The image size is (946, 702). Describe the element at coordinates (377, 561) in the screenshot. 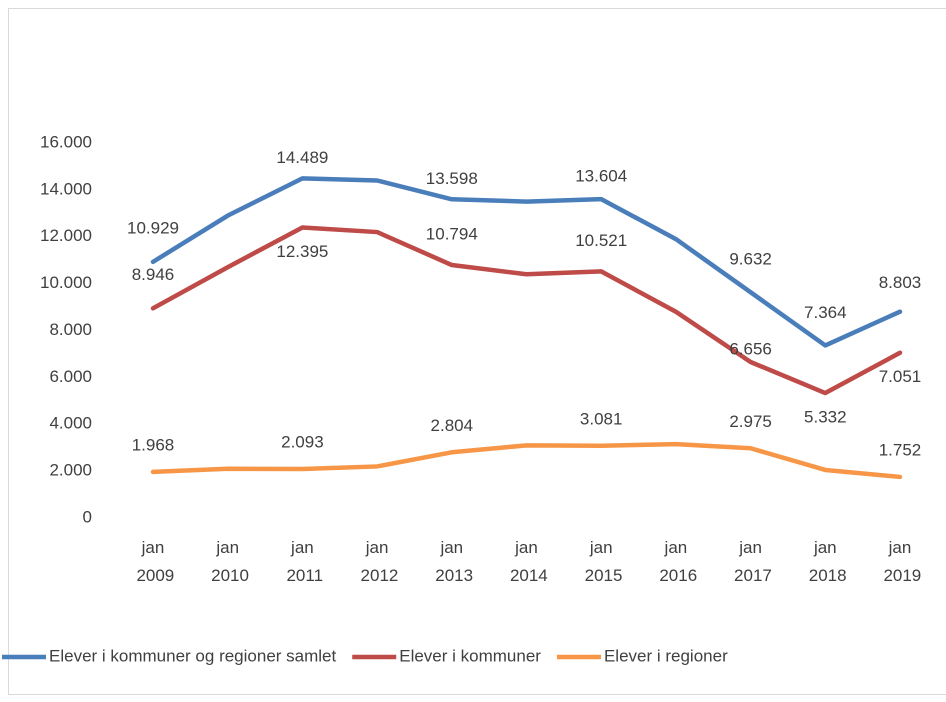

I see `x-tick-label: jan 2012` at that location.